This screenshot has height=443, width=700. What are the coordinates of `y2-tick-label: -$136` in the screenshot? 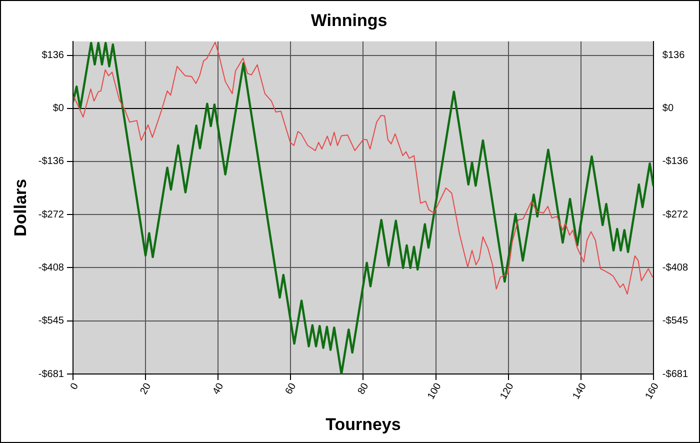 It's located at (675, 162).